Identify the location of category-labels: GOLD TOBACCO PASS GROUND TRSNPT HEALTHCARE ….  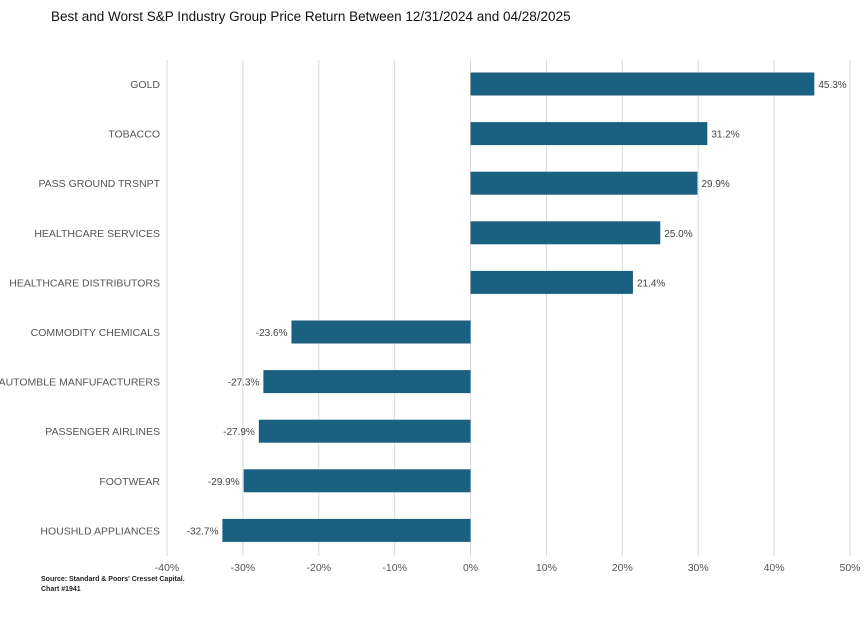
(80, 308).